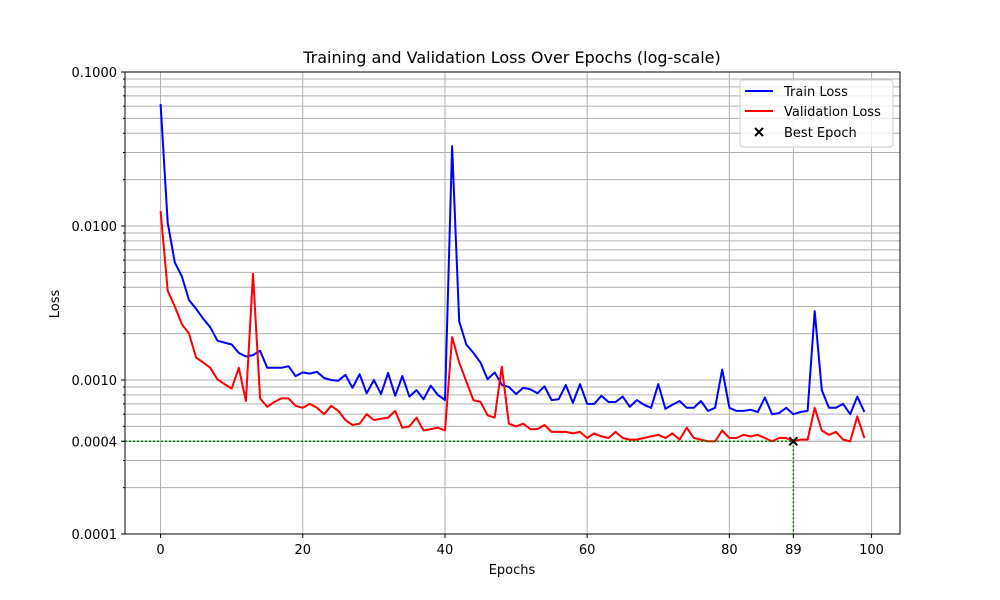 The height and width of the screenshot is (600, 1000). I want to click on x-tick-label: 89, so click(793, 550).